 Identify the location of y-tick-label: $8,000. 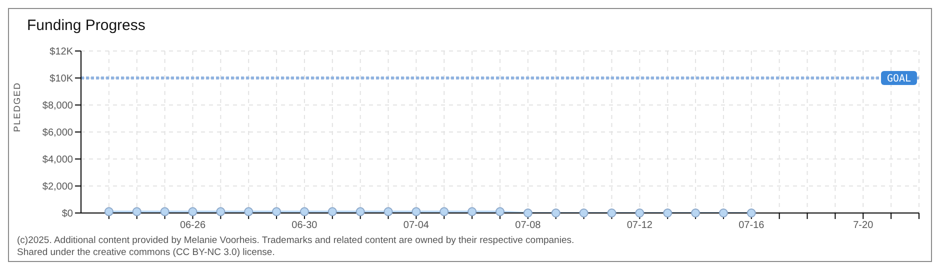
(58, 106).